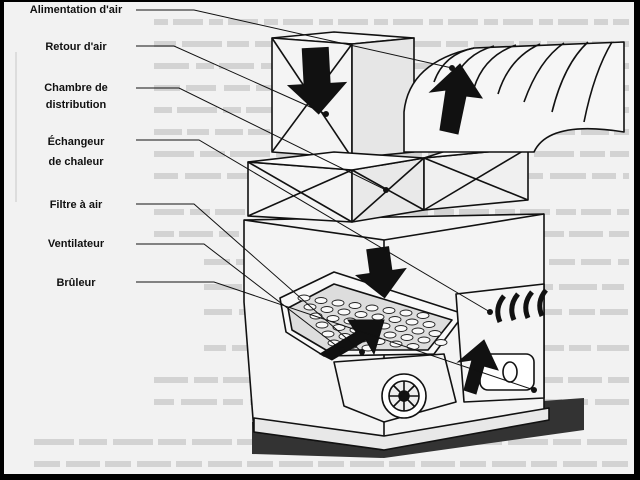 The height and width of the screenshot is (480, 640). I want to click on label-distribution-chamber-line1: Chambre de, so click(76, 88).